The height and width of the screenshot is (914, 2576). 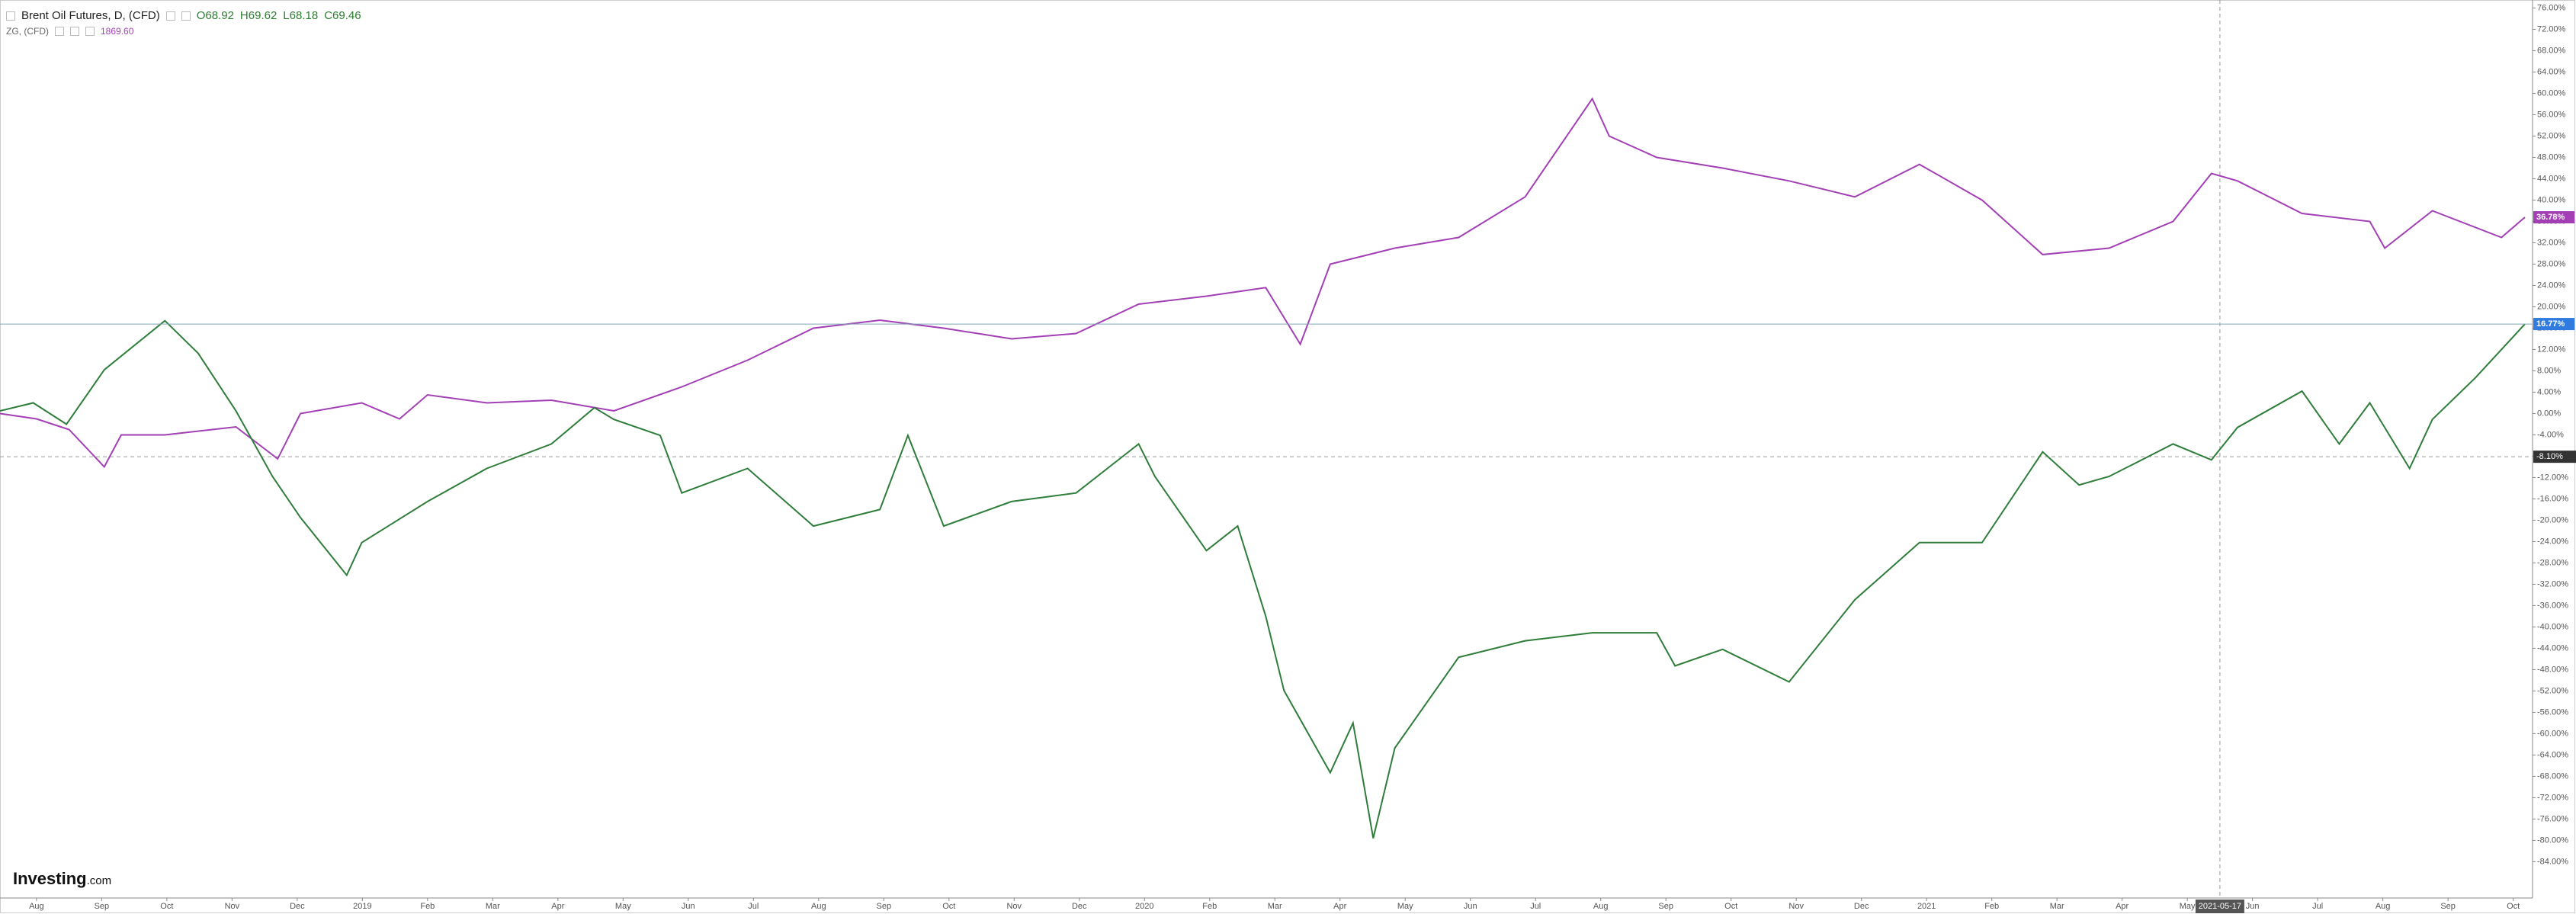 I want to click on y-tick-label: -32.00%, so click(x=2552, y=583).